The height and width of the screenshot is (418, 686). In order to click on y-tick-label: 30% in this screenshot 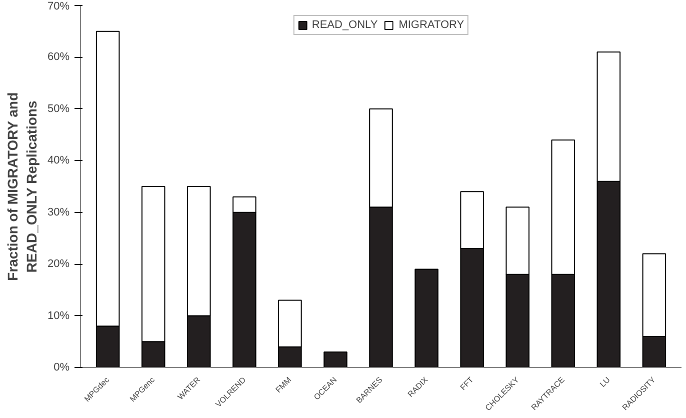, I will do `click(58, 212)`.